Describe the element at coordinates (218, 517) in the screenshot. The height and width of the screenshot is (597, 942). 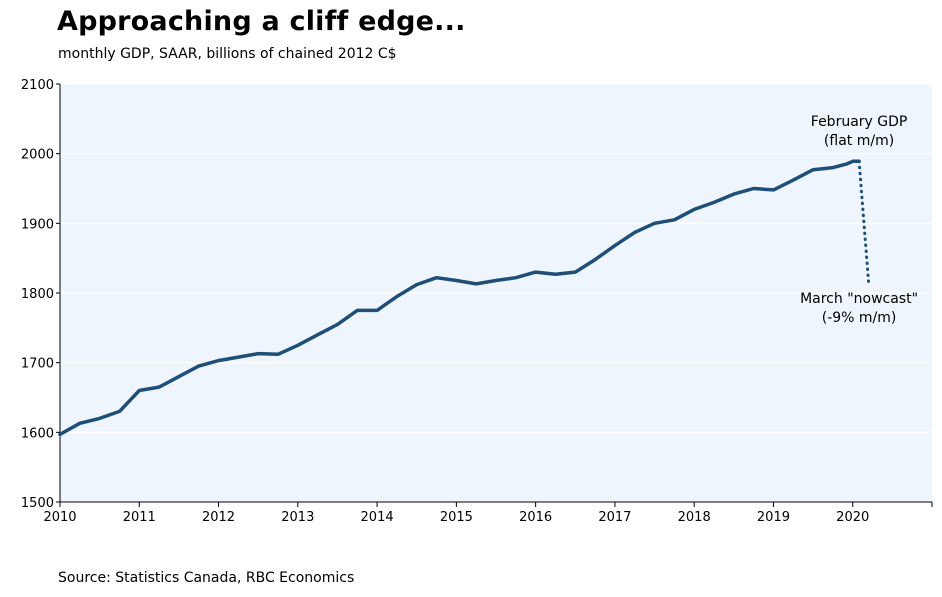
I see `x-tick-label: 2012` at that location.